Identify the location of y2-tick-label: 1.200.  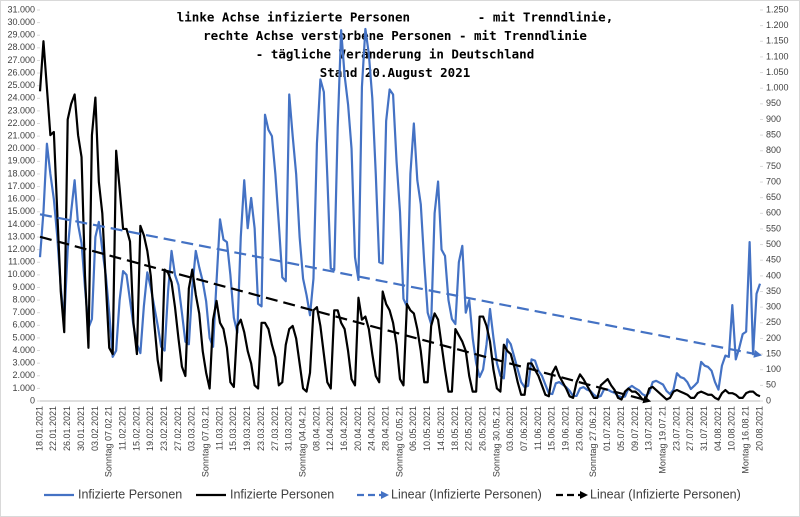
(777, 25).